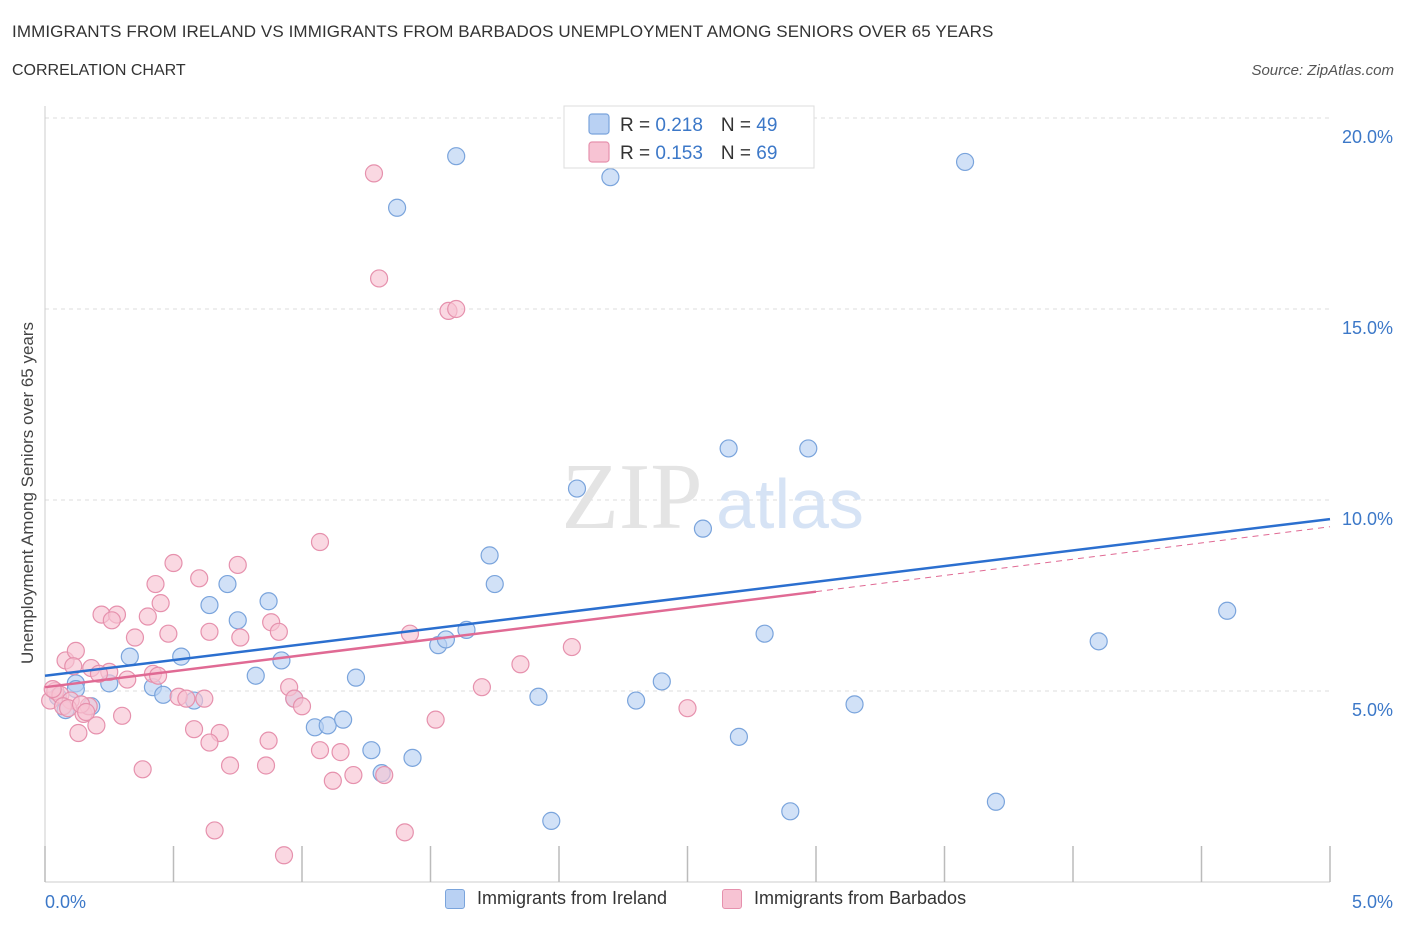 This screenshot has height=930, width=1406. Describe the element at coordinates (455, 898) in the screenshot. I see `legend-swatch-ireland` at that location.